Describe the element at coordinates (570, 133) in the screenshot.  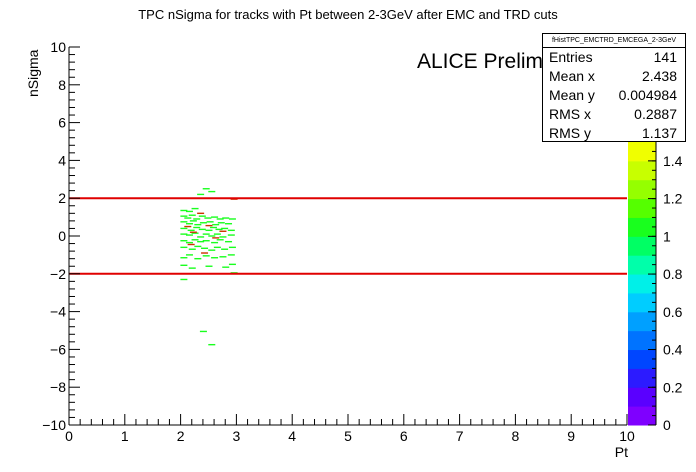
I see `stats-label: RMS y` at that location.